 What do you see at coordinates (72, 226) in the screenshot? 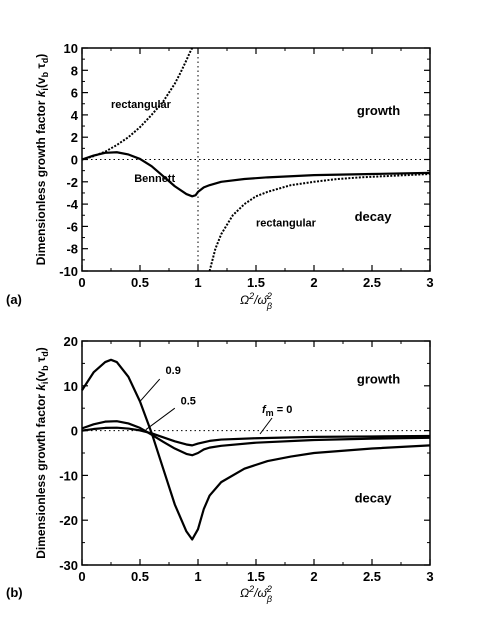
I see `y-tick-label: -6` at bounding box center [72, 226].